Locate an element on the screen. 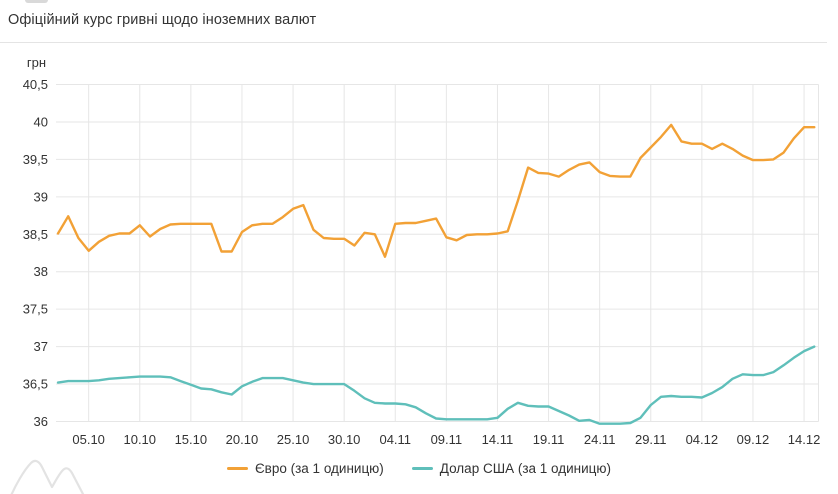 Image resolution: width=838 pixels, height=494 pixels. x-tick-label: 30.10 is located at coordinates (344, 439).